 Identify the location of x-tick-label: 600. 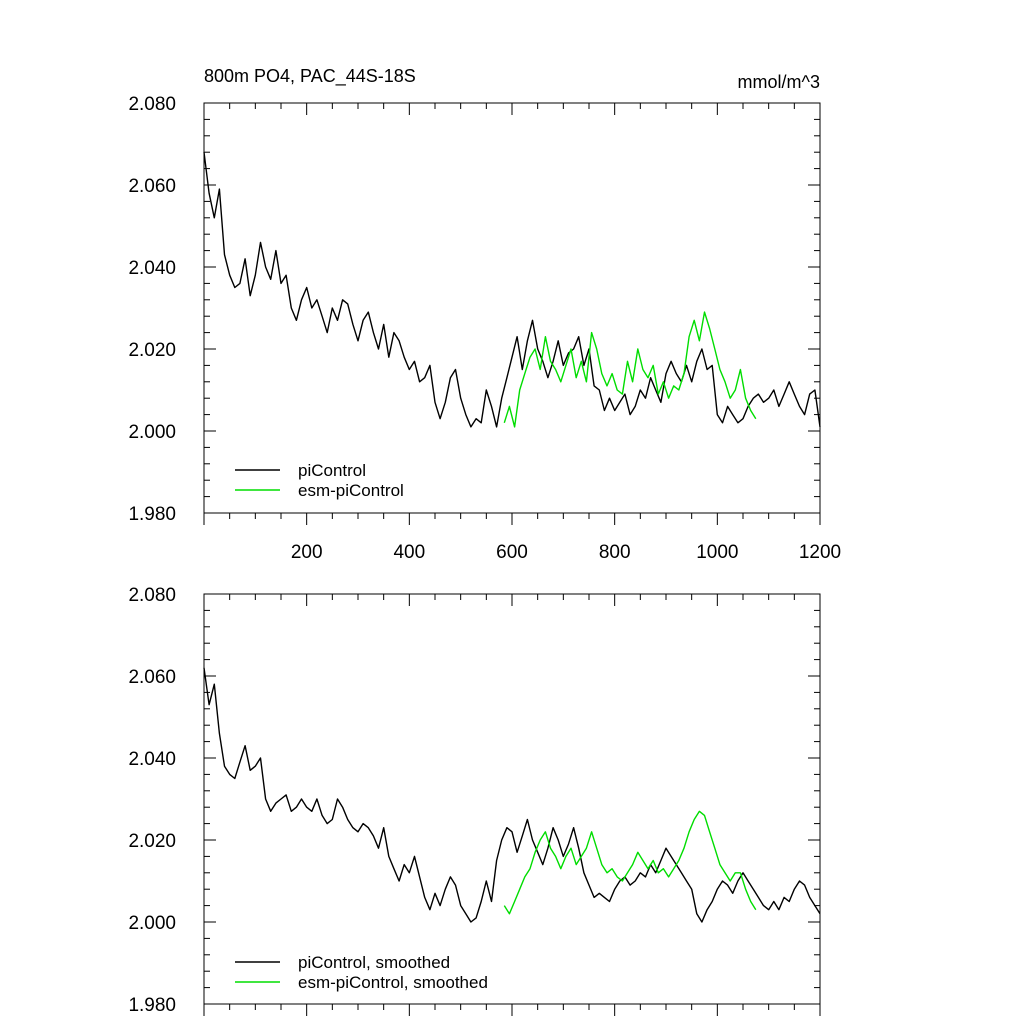
(512, 552).